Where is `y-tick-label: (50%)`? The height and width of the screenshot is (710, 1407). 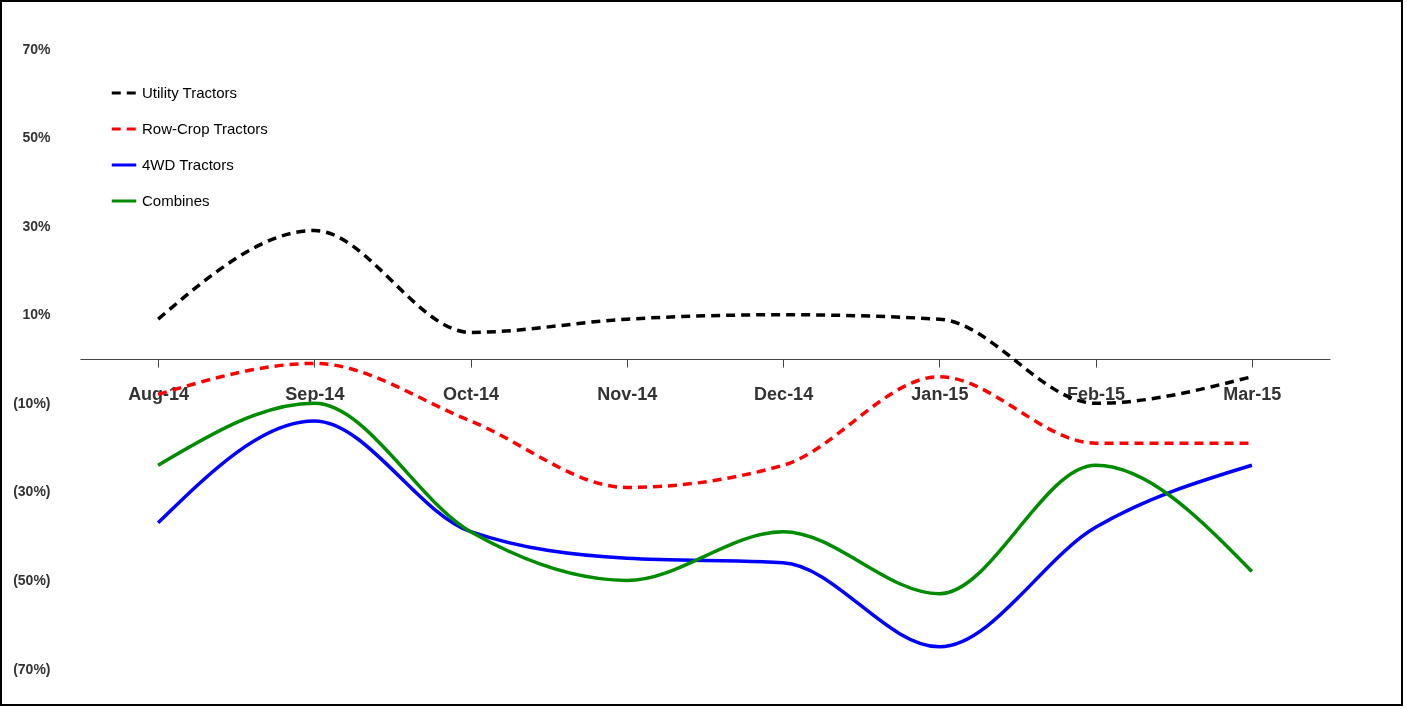 y-tick-label: (50%) is located at coordinates (32, 579).